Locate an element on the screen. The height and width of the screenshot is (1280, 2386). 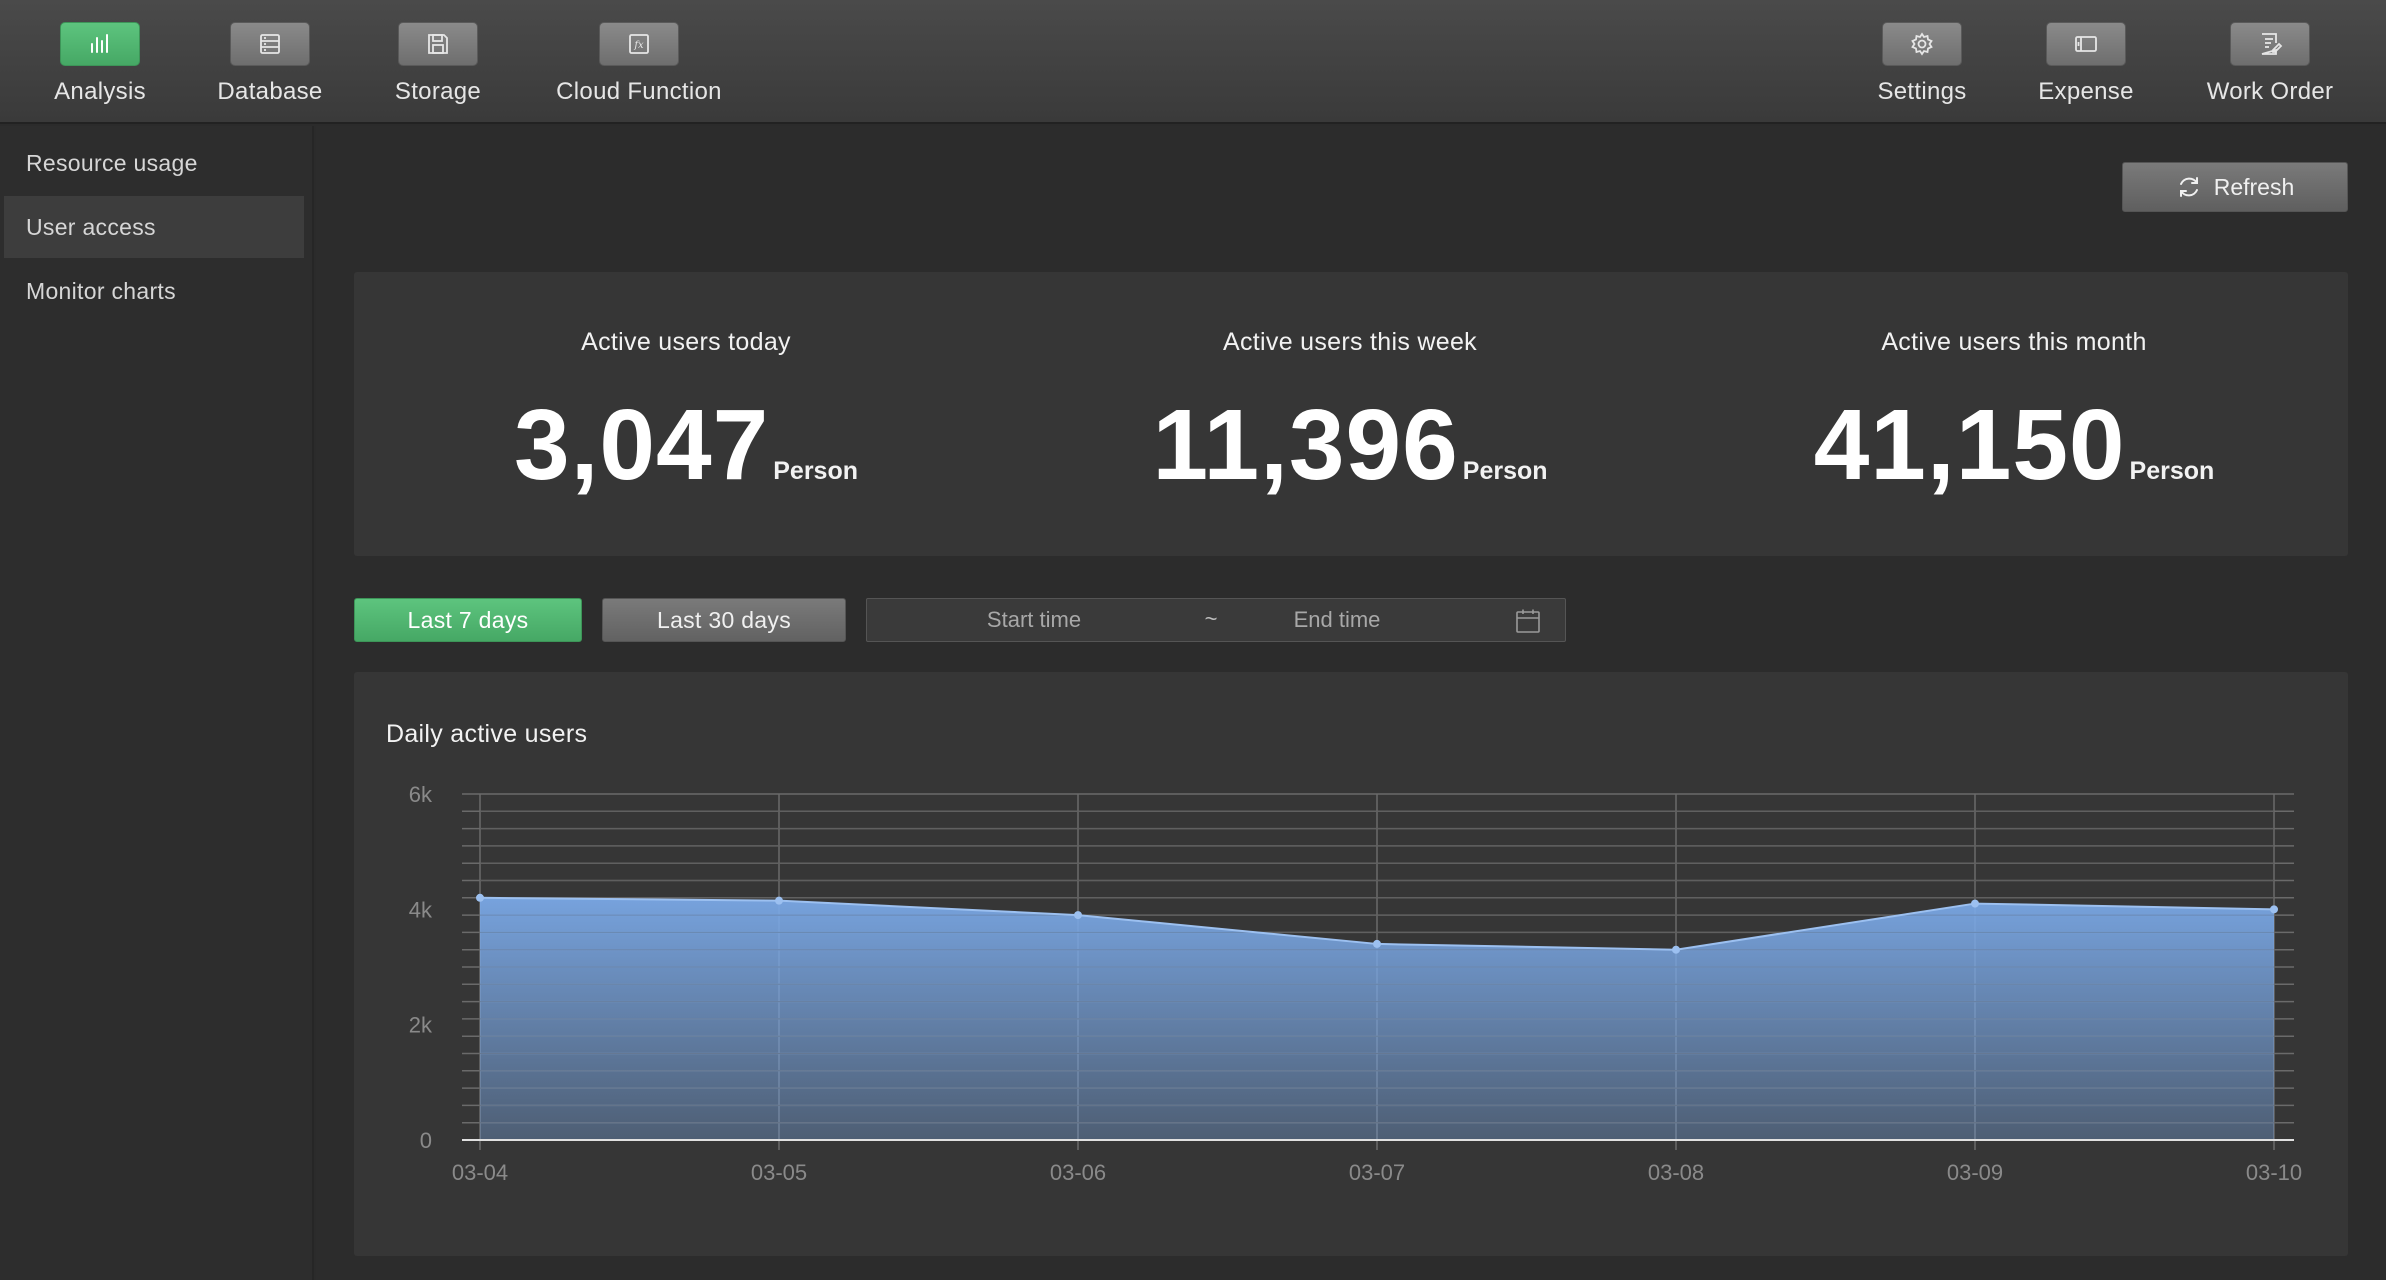
y-tick-label: 6k is located at coordinates (421, 794).